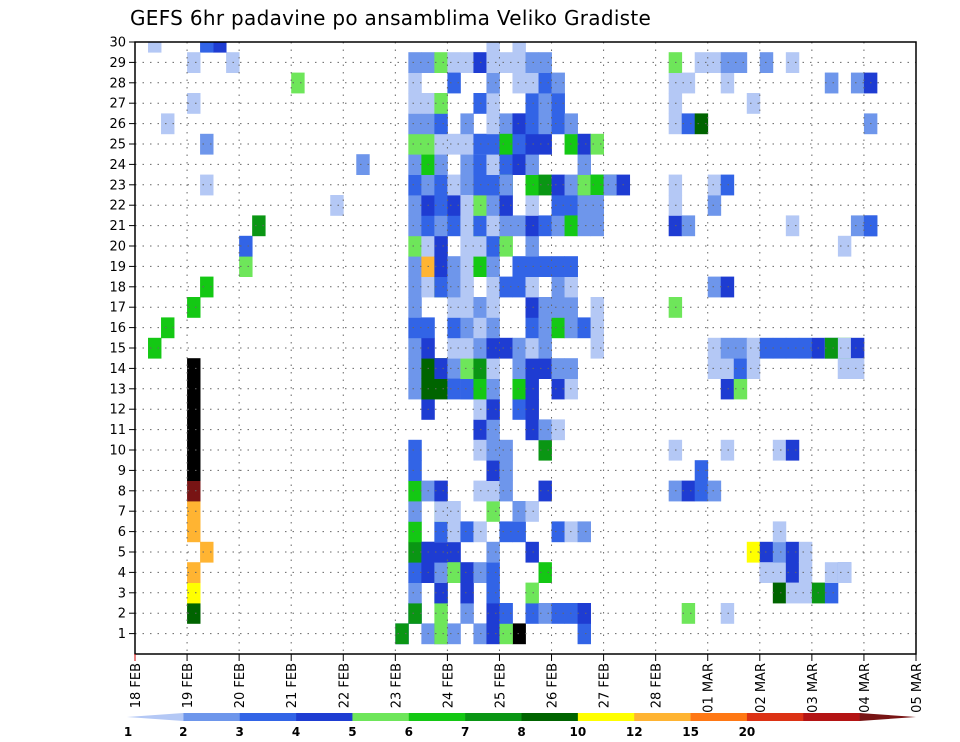  Describe the element at coordinates (690, 732) in the screenshot. I see `colorbar-label: 15` at that location.